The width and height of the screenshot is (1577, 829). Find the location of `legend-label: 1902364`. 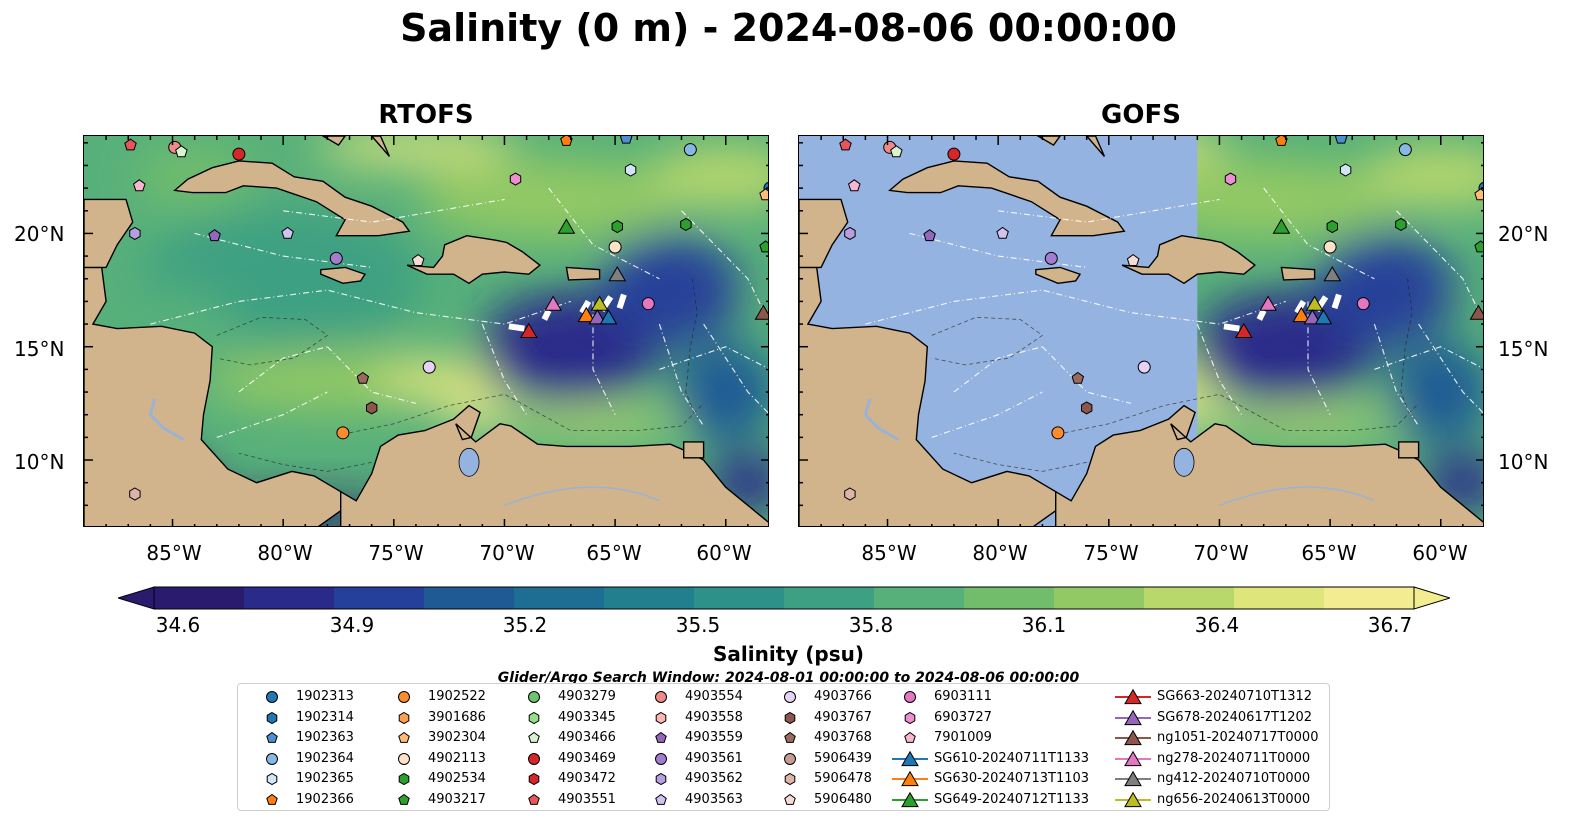

legend-label: 1902364 is located at coordinates (325, 758).